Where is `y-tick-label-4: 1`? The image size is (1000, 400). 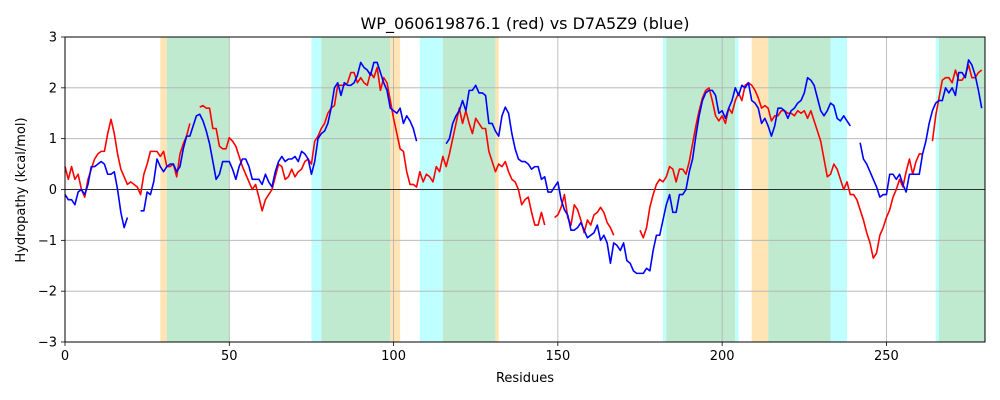
y-tick-label-4: 1 is located at coordinates (53, 139).